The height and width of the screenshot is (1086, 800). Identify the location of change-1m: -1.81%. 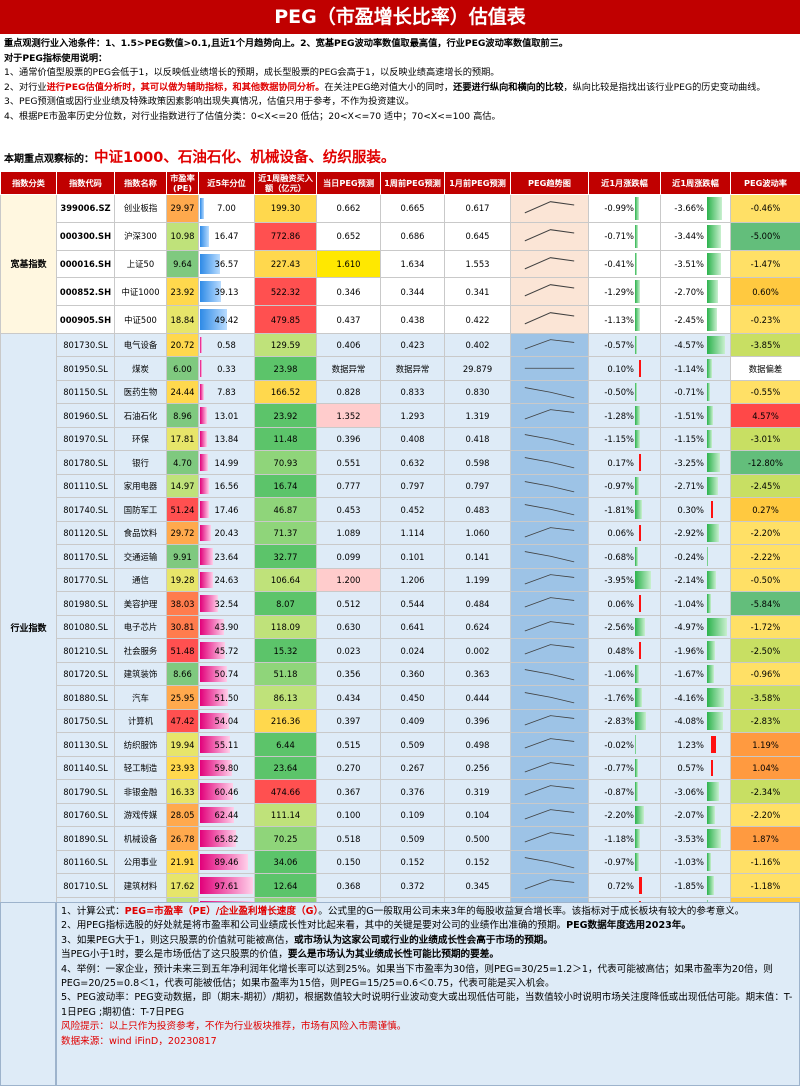
(624, 509).